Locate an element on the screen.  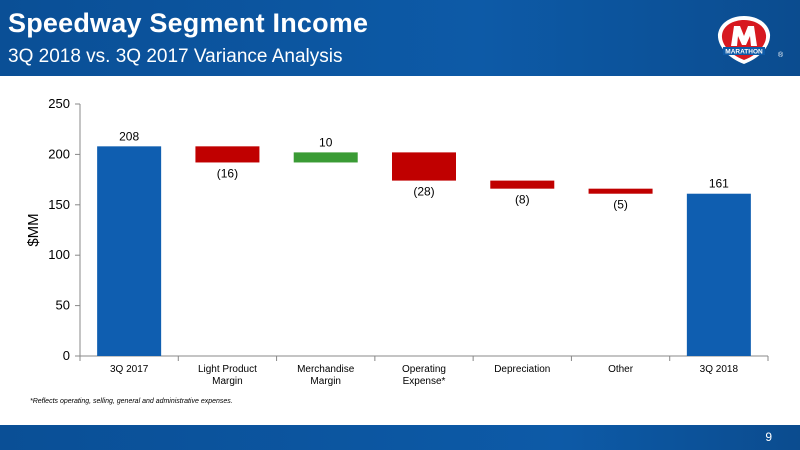
registered-mark: ® is located at coordinates (781, 55).